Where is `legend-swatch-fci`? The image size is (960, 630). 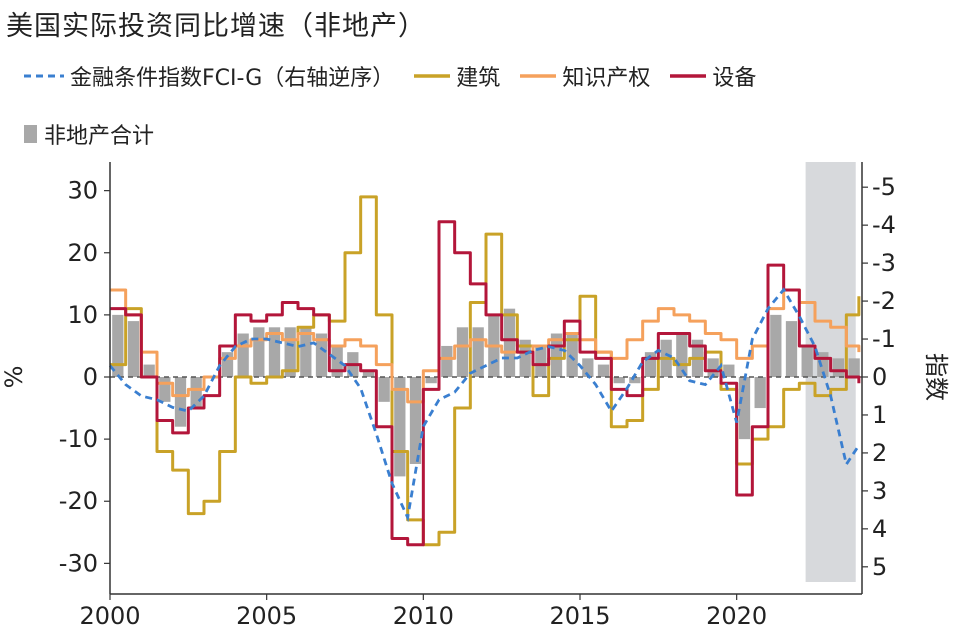
legend-swatch-fci is located at coordinates (44, 76).